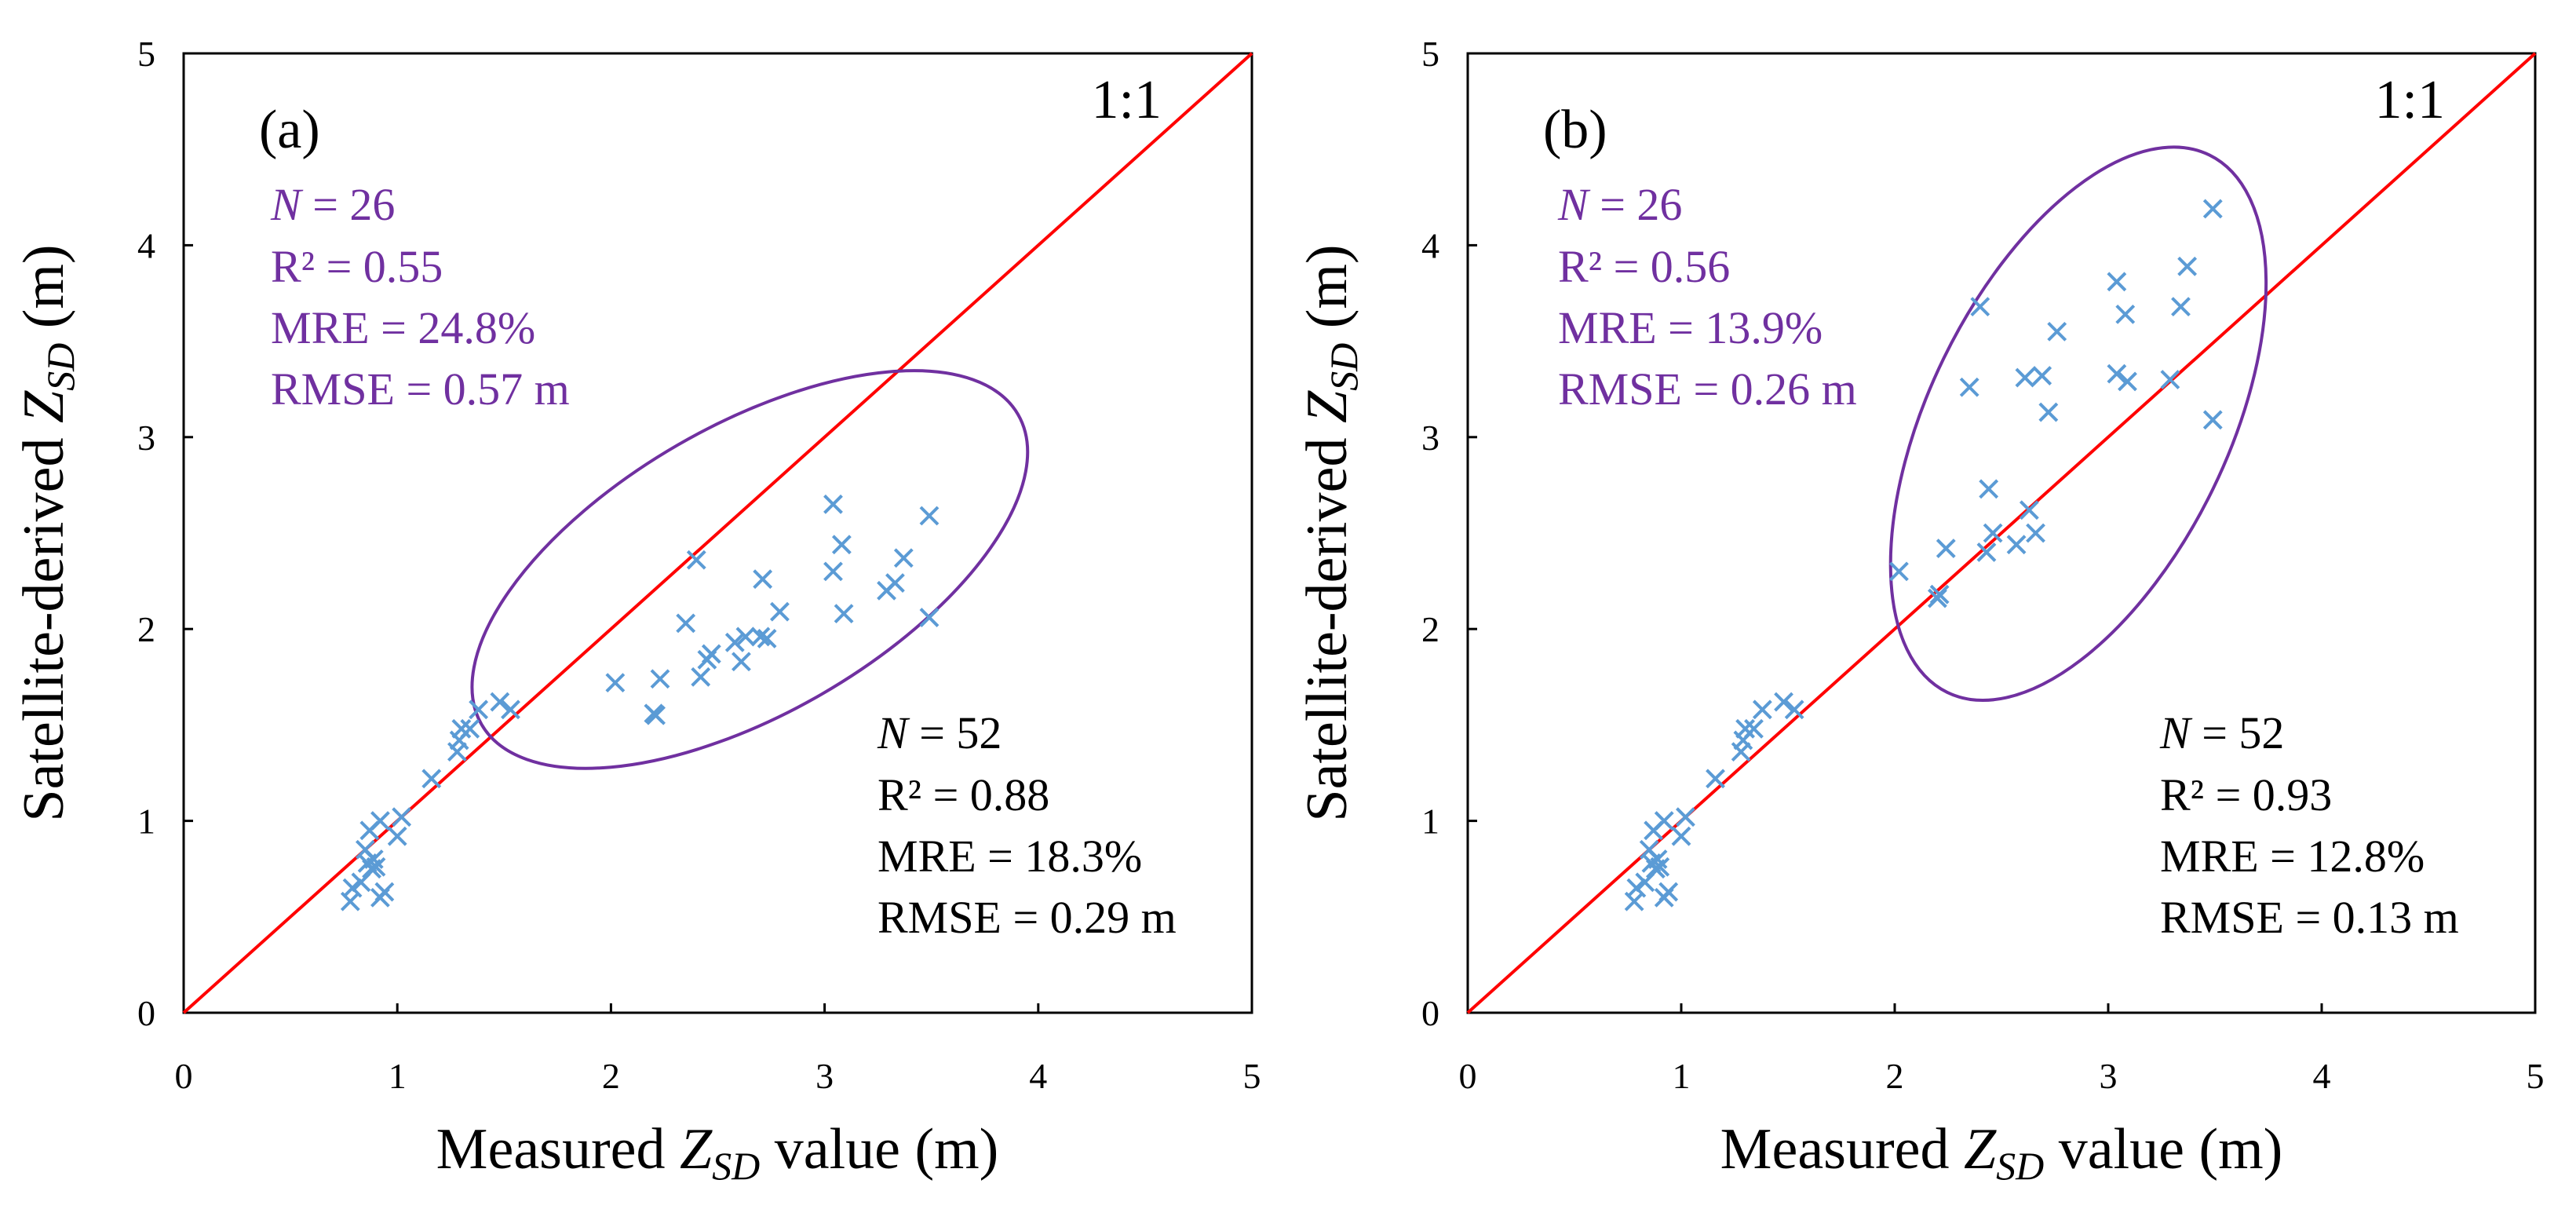 The height and width of the screenshot is (1220, 2576). Describe the element at coordinates (2309, 917) in the screenshot. I see `overall-stat-rmse: RMSE = 0.13 m` at that location.